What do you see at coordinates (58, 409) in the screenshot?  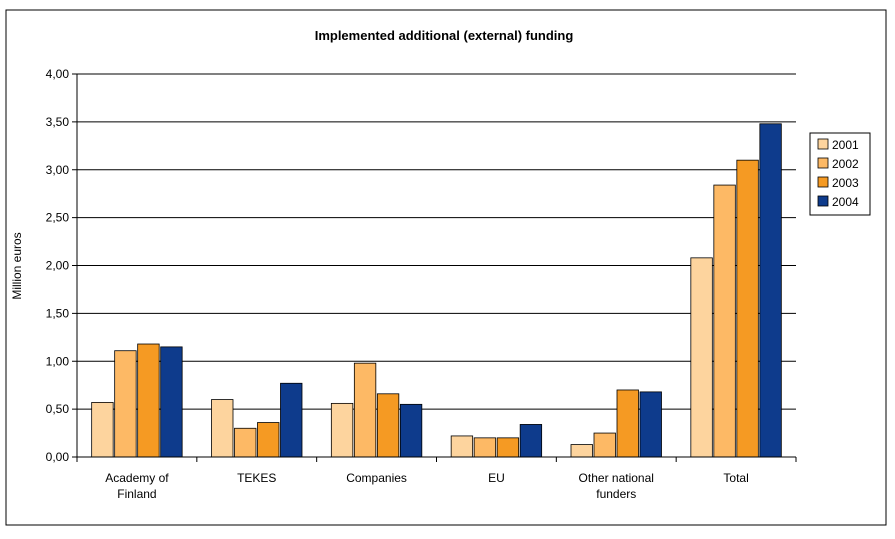 I see `y-tick-label: 0,50` at bounding box center [58, 409].